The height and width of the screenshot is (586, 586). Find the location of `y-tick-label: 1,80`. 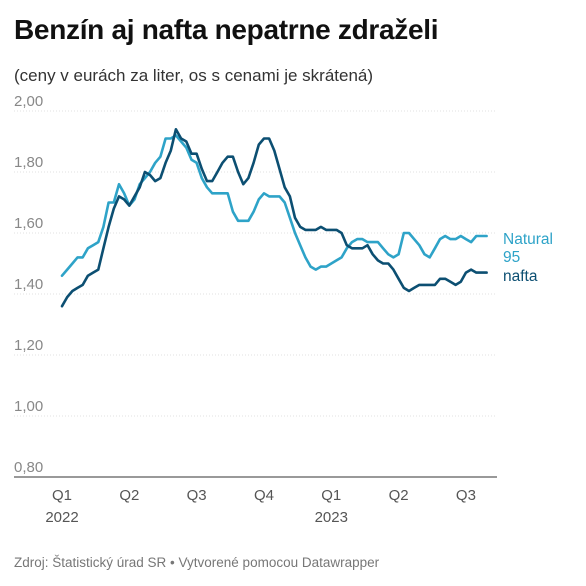

y-tick-label: 1,80 is located at coordinates (28, 162).